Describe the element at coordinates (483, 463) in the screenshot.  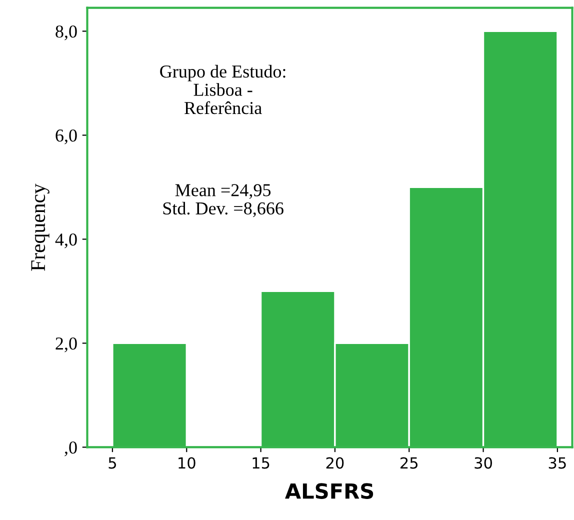
I see `x-tick-label: 30` at that location.